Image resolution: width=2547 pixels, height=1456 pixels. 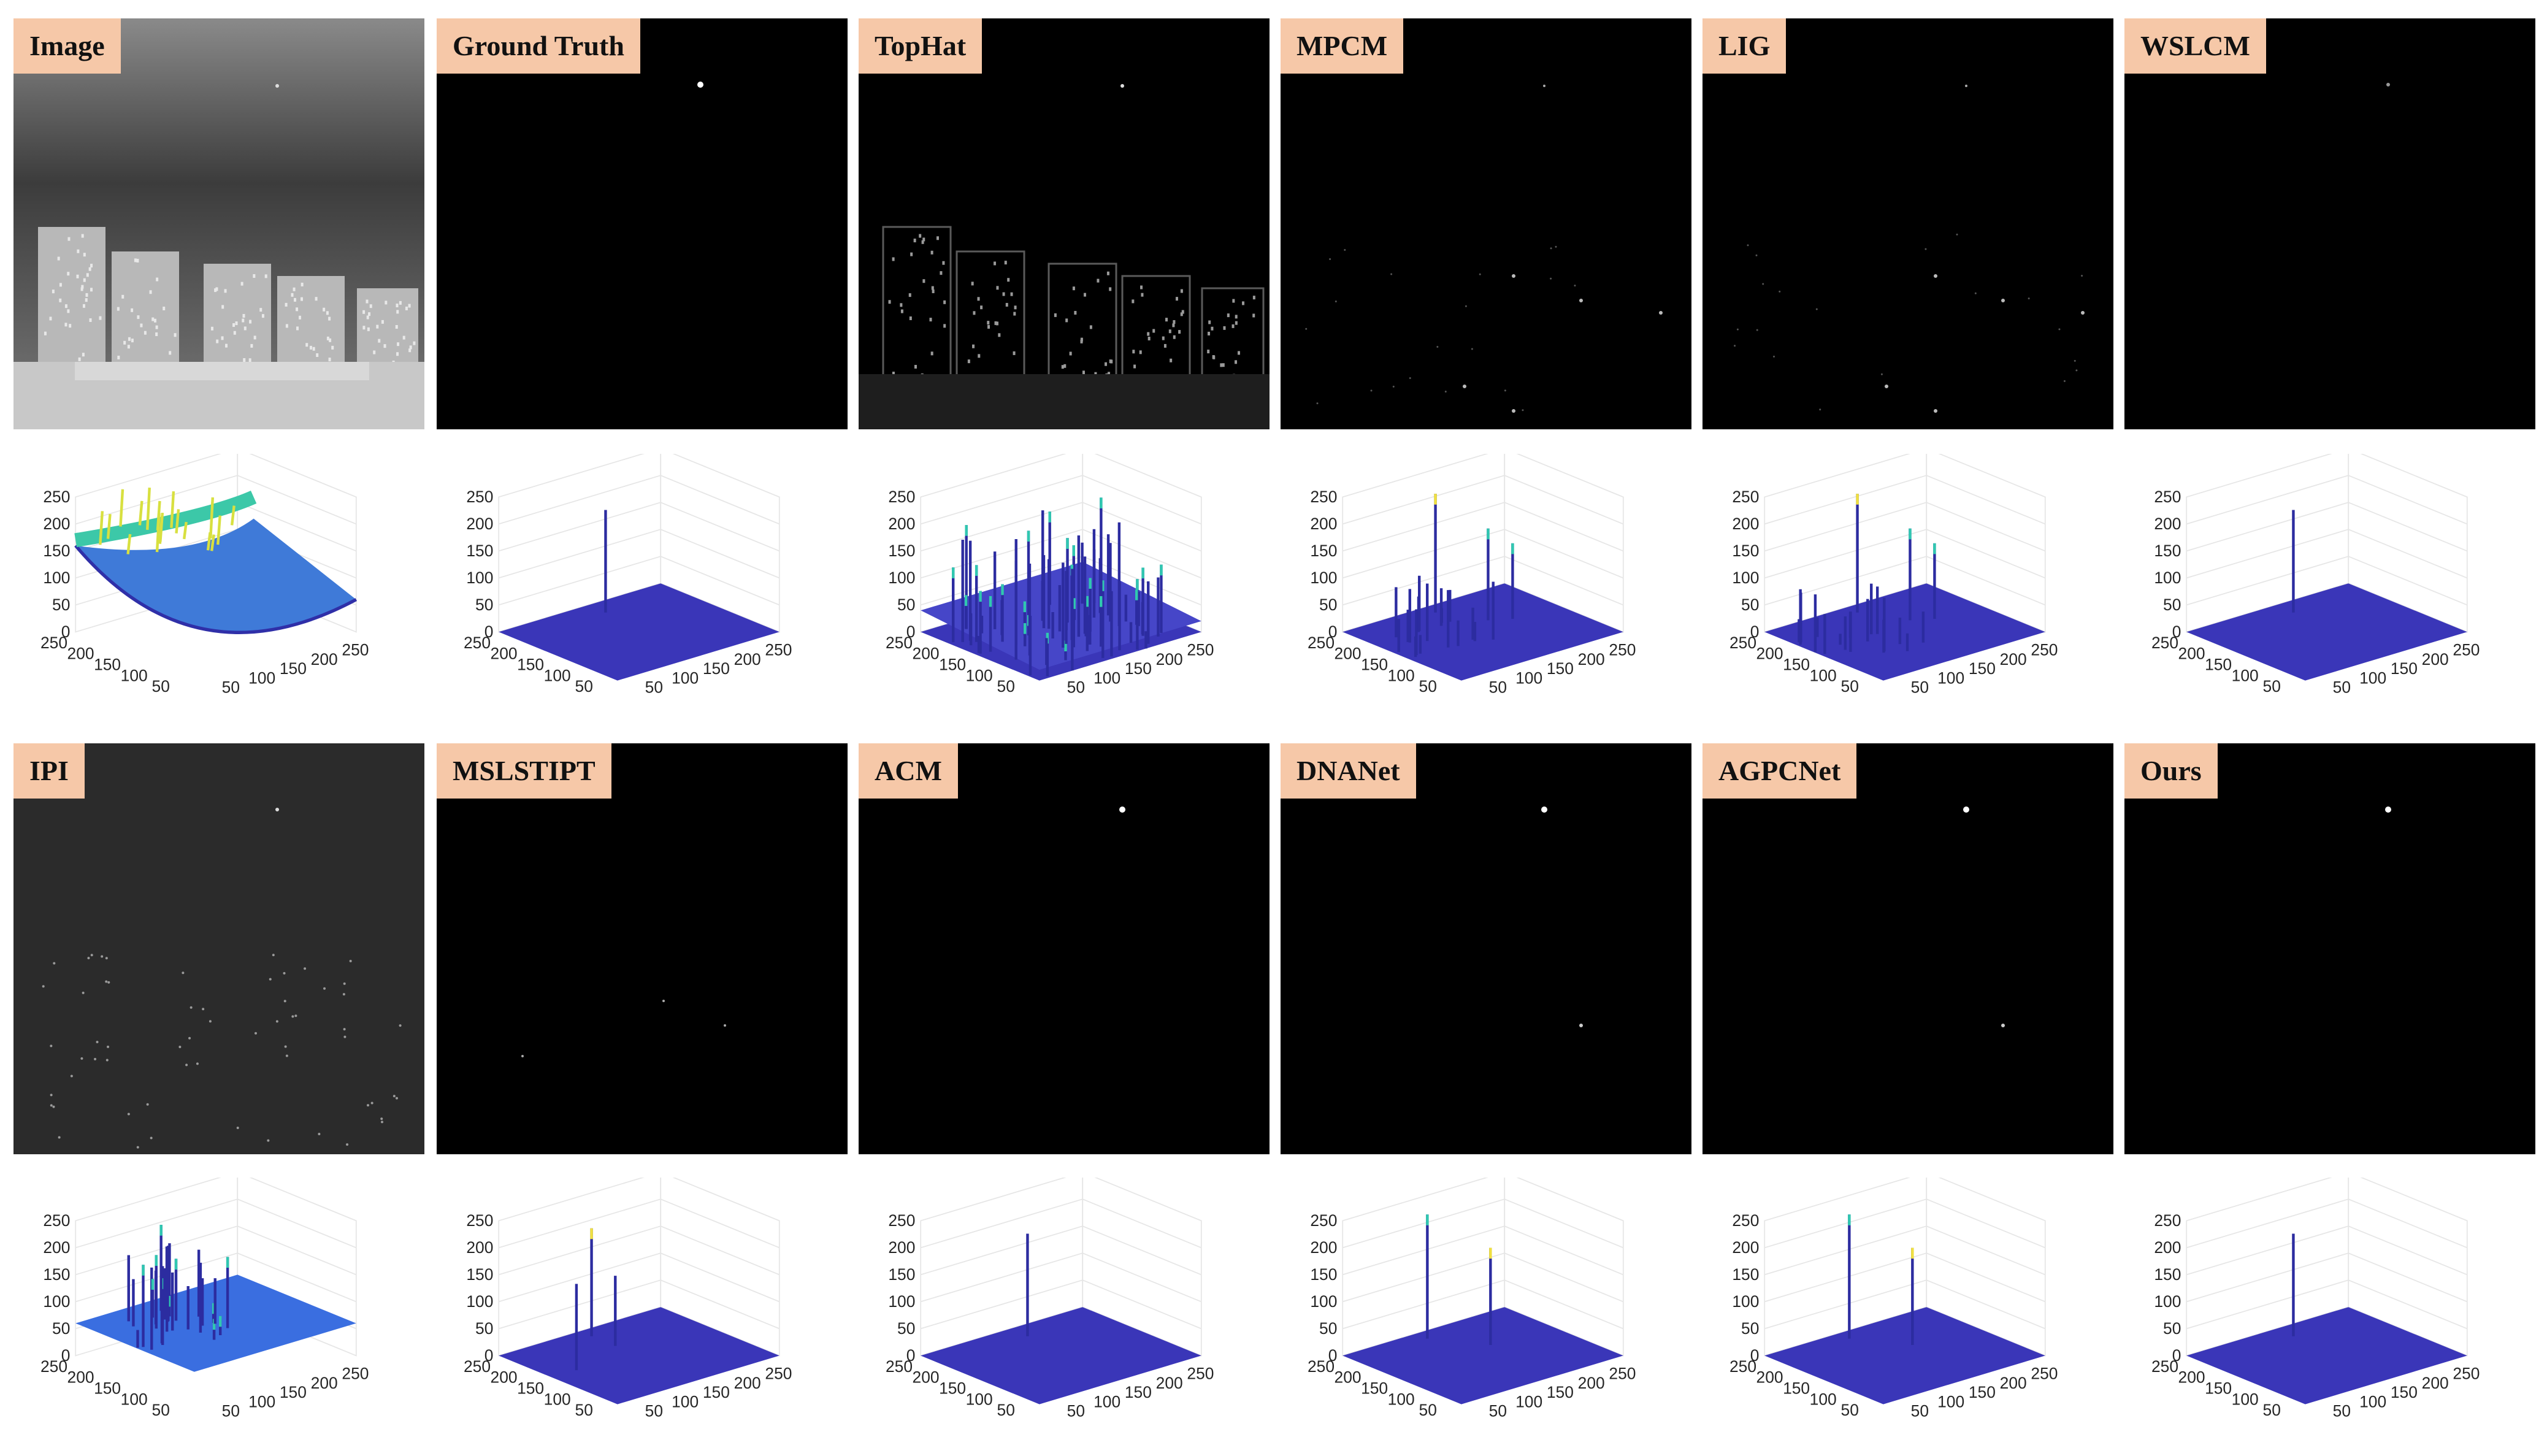 I want to click on dnanet-result-image: DNANet, so click(x=1486, y=948).